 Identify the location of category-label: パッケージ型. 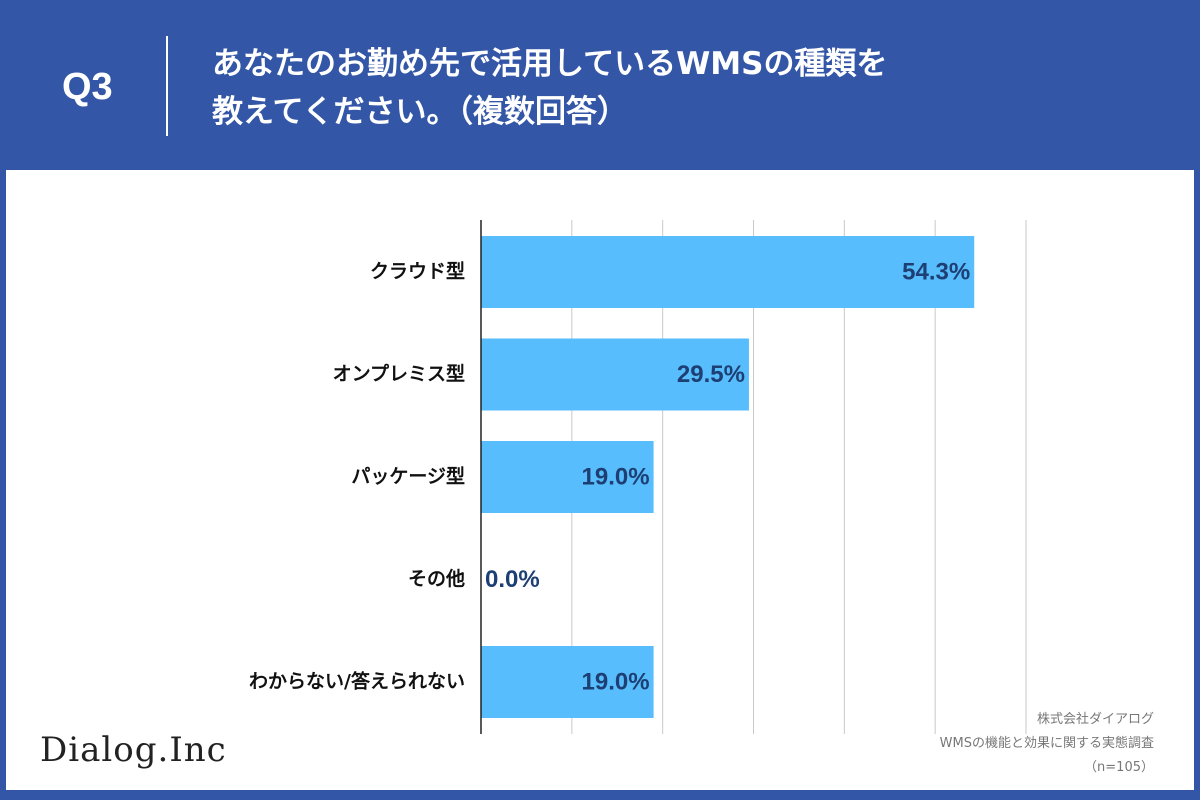
(408, 476).